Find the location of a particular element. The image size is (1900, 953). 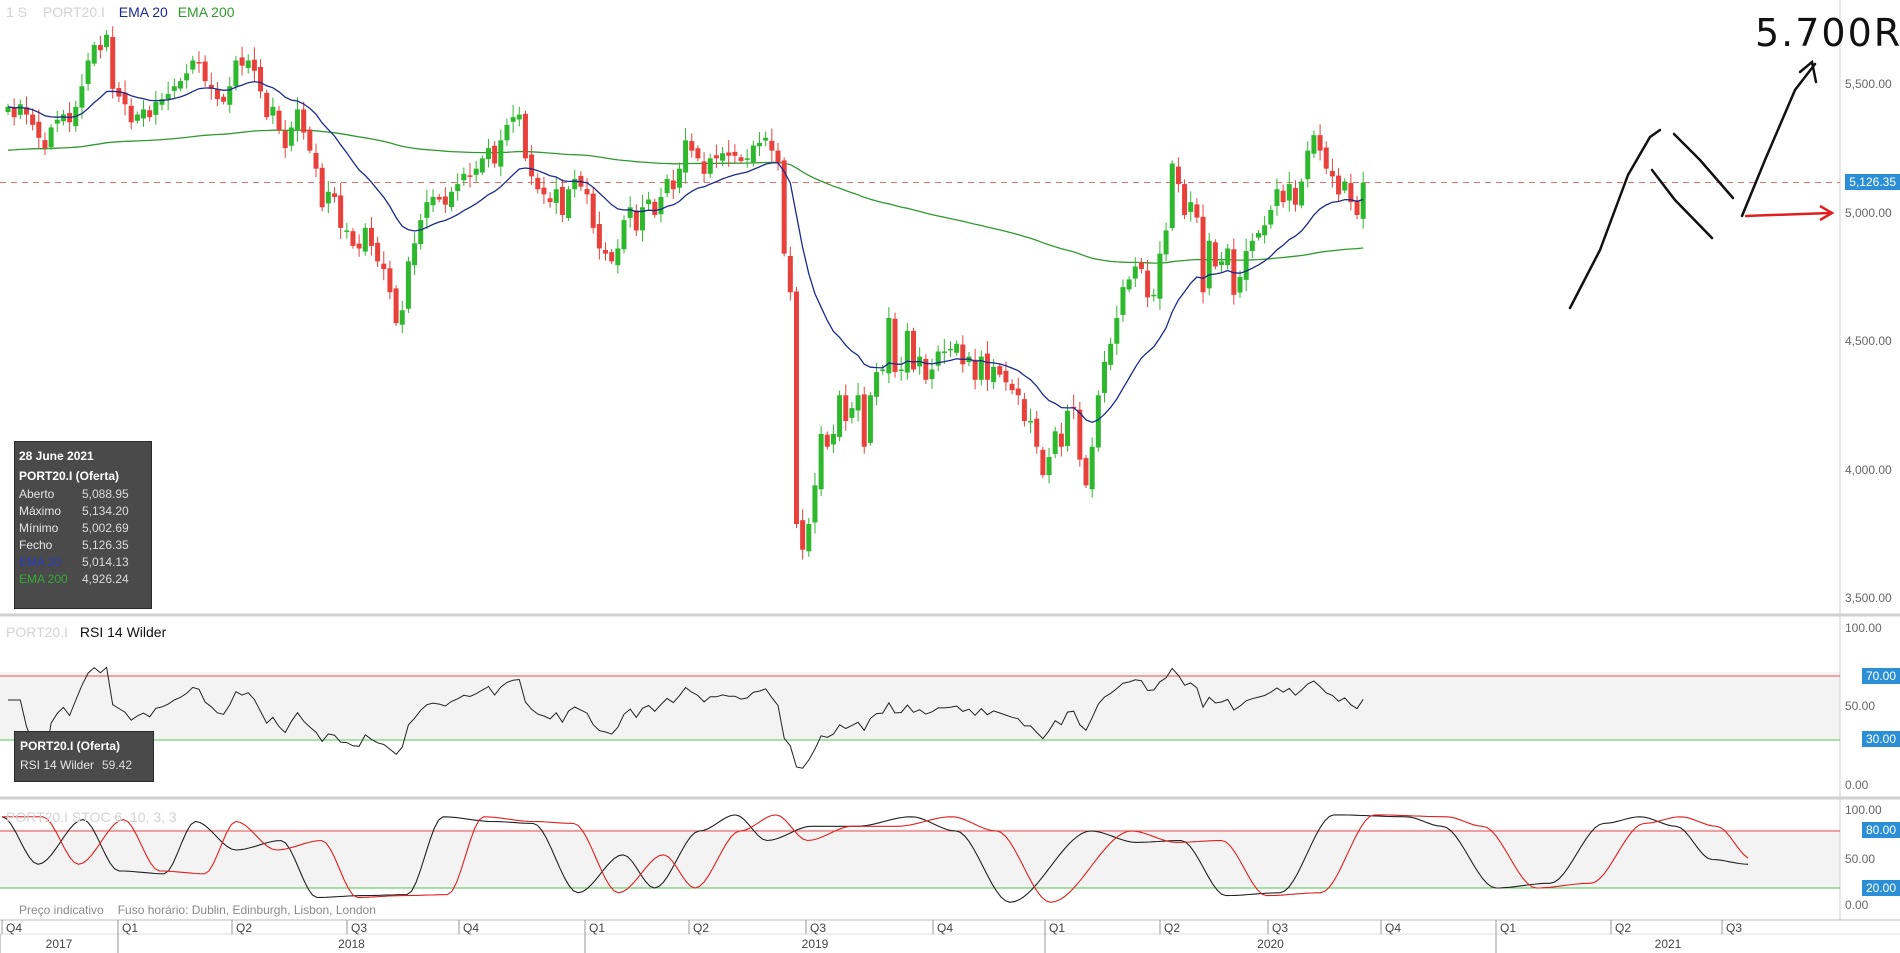

rsi-info-box: PORT20.I (Oferta) RSI 14 Wilder 59.42 is located at coordinates (84, 756).